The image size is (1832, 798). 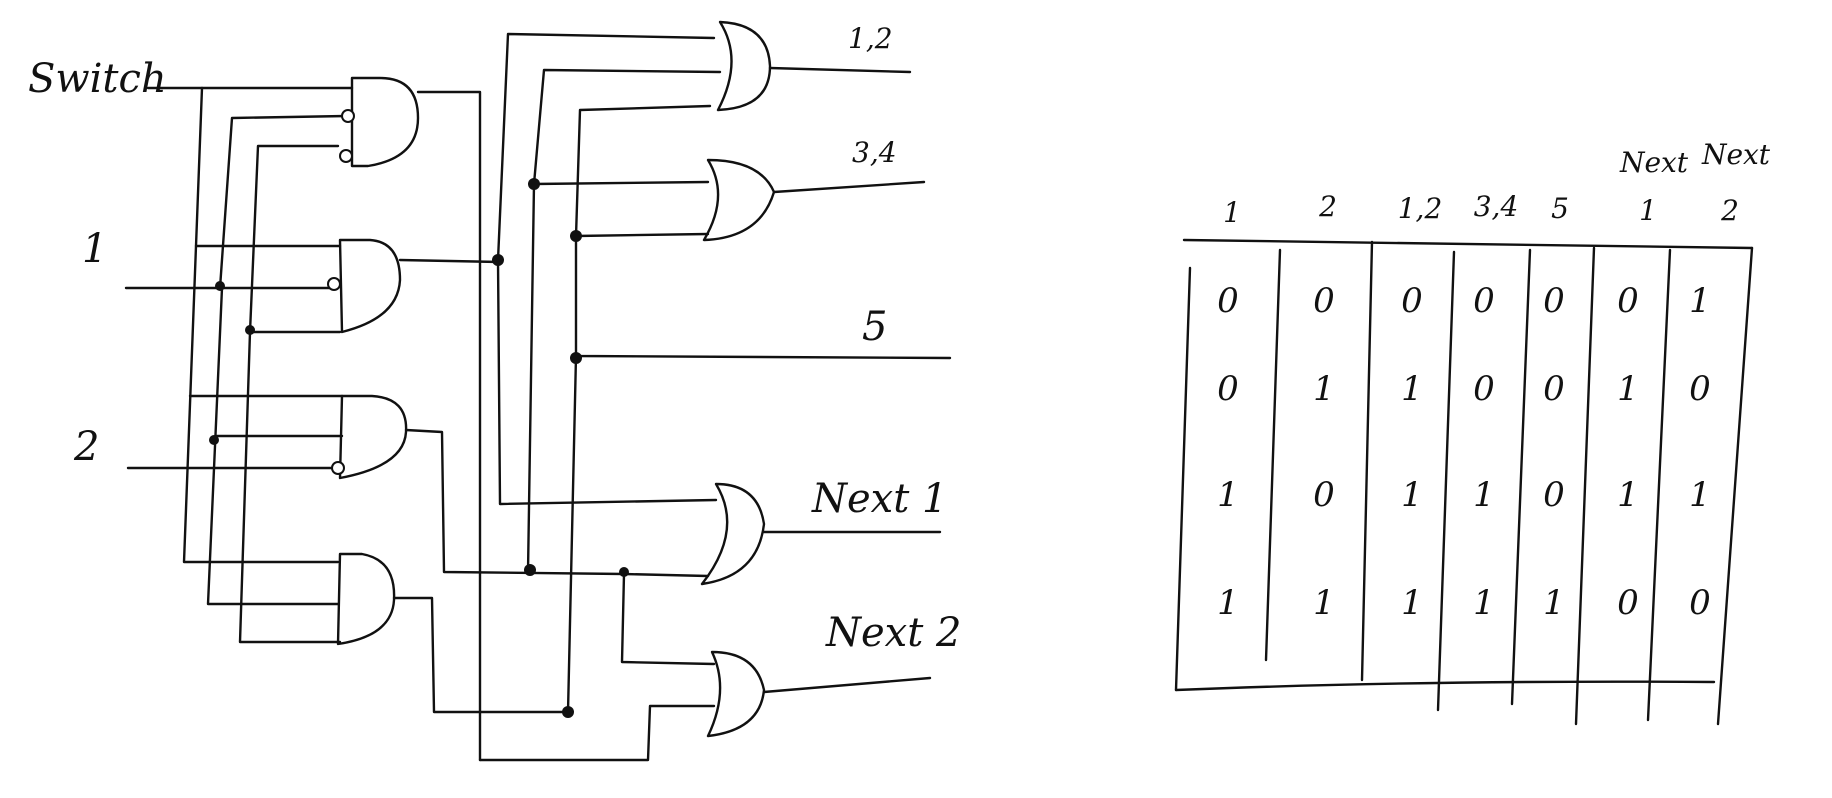 I want to click on table-cell-r1-c6: 0, so click(x=1628, y=301).